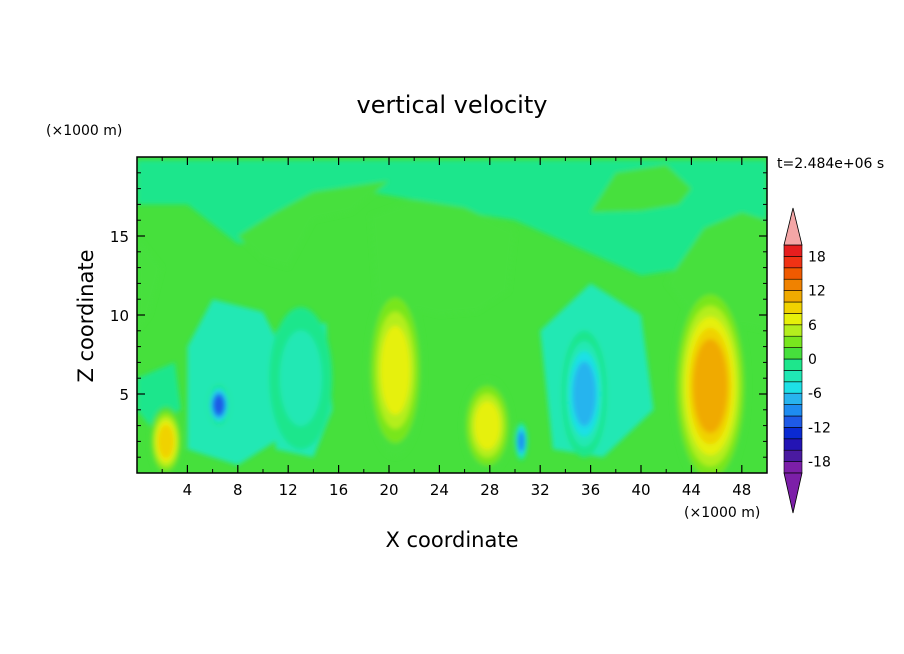  I want to click on x-tick-label: 40, so click(640, 490).